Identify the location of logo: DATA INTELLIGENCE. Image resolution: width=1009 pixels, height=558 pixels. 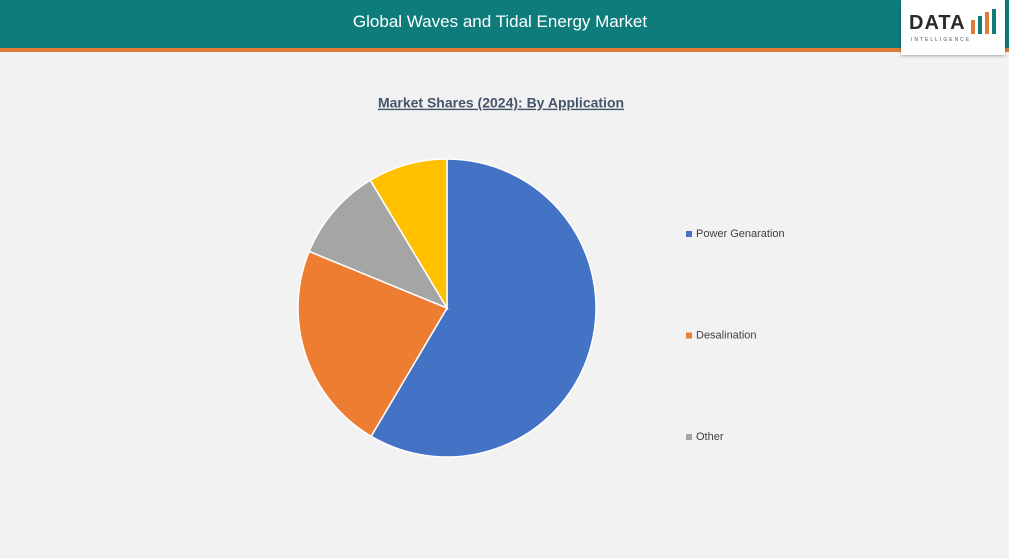
(953, 27).